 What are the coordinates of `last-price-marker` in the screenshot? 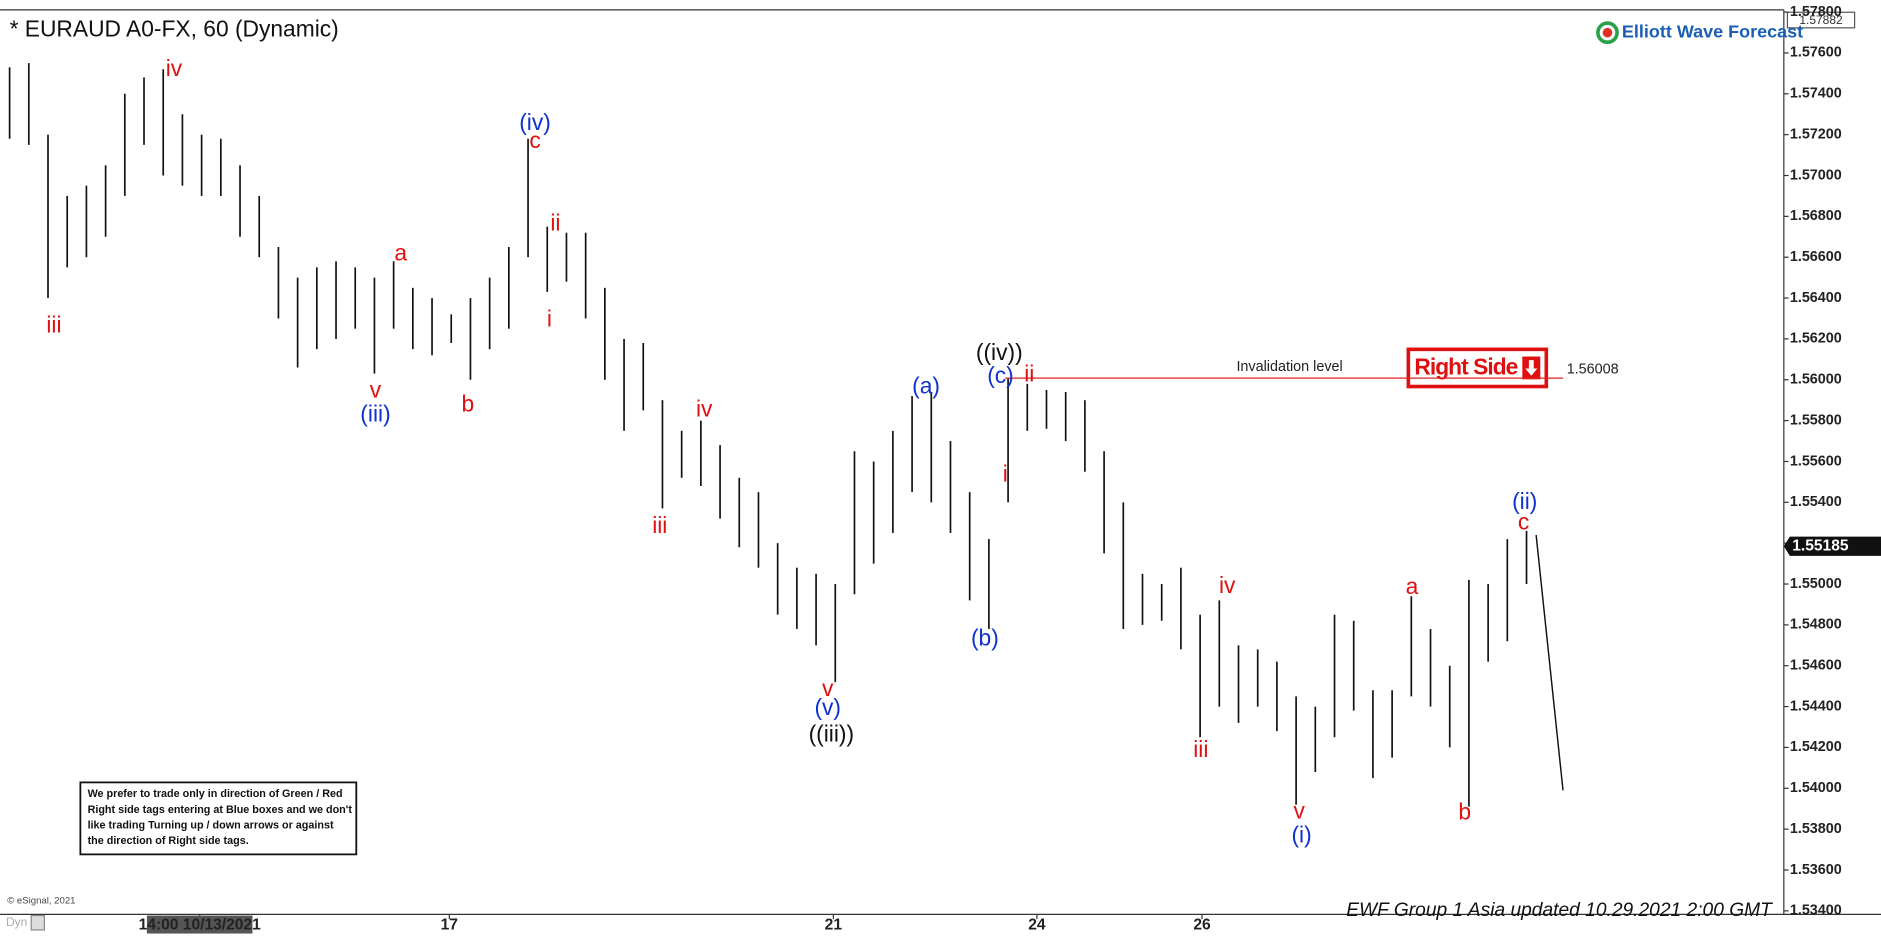 It's located at (1832, 546).